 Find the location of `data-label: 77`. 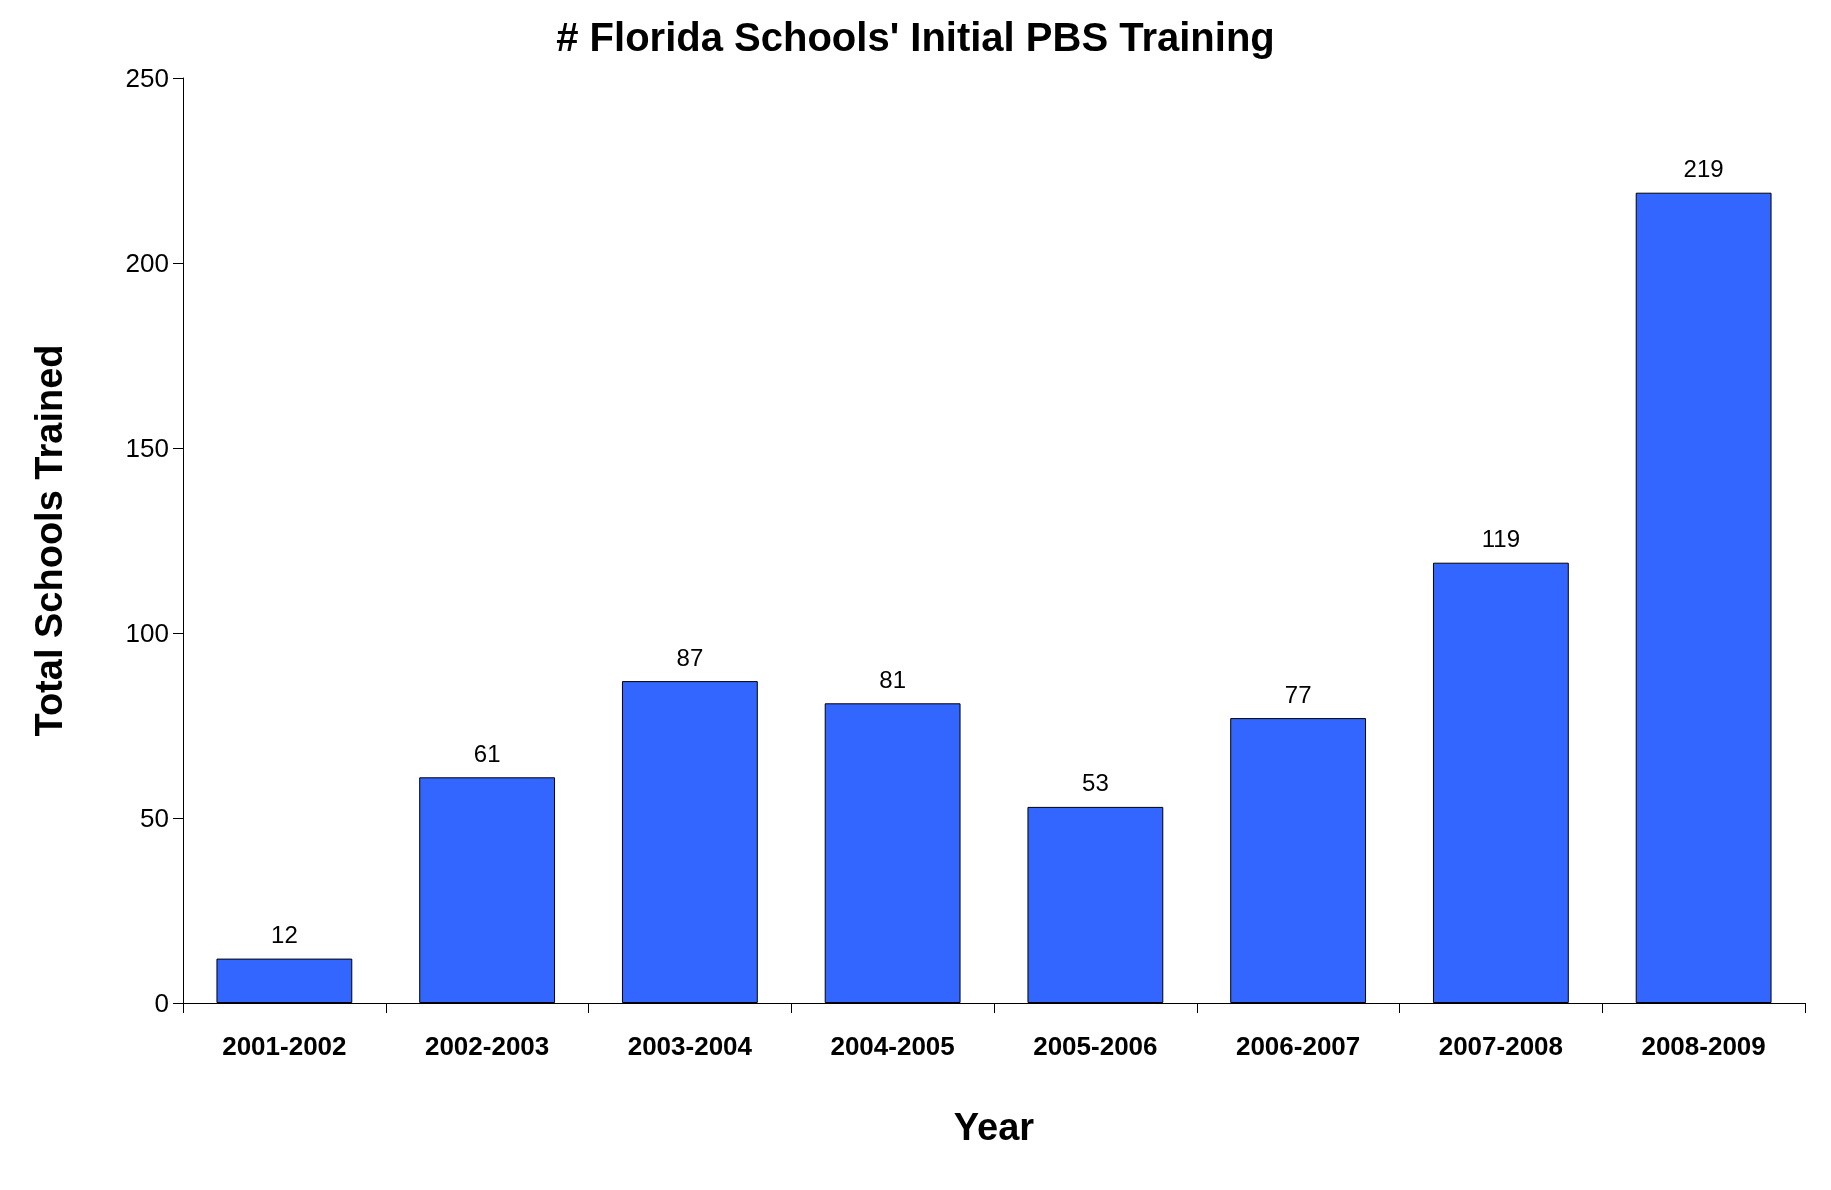

data-label: 77 is located at coordinates (1298, 694).